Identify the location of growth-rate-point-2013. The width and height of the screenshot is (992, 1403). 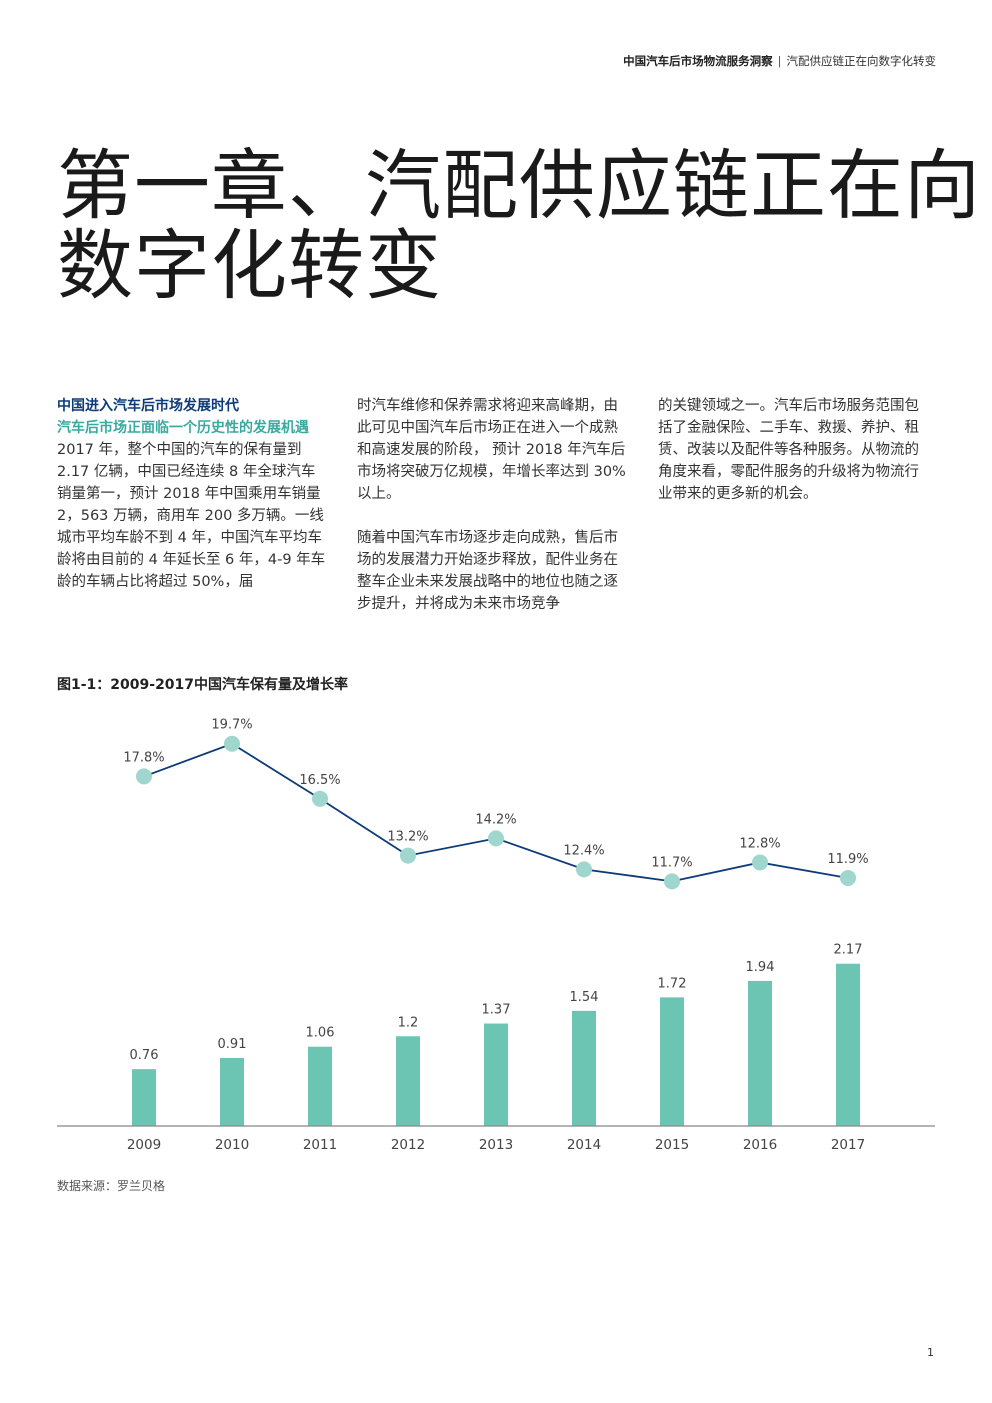
(496, 838).